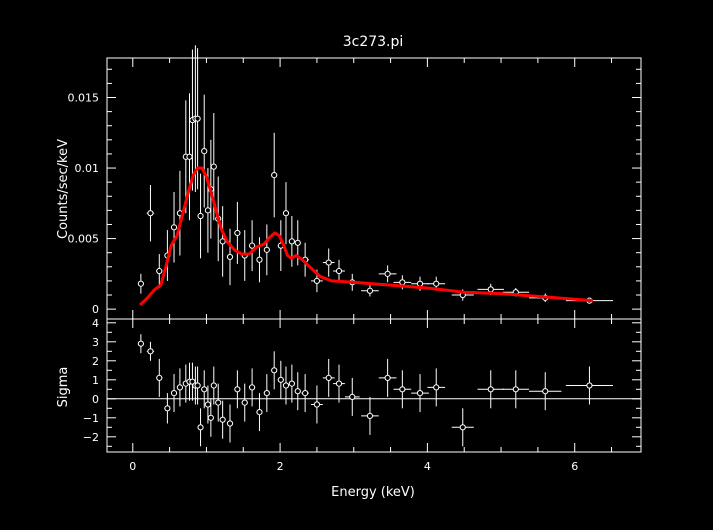 The image size is (713, 530). Describe the element at coordinates (373, 42) in the screenshot. I see `chart-title: 3c273.pi` at that location.